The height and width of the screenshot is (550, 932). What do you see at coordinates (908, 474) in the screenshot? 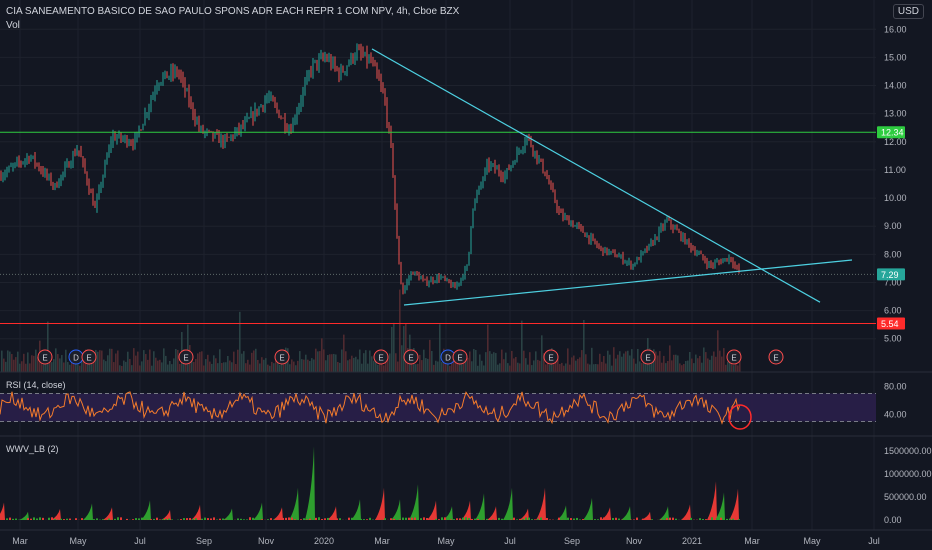
I see `wwv-axis-label: 1000000.00` at bounding box center [908, 474].